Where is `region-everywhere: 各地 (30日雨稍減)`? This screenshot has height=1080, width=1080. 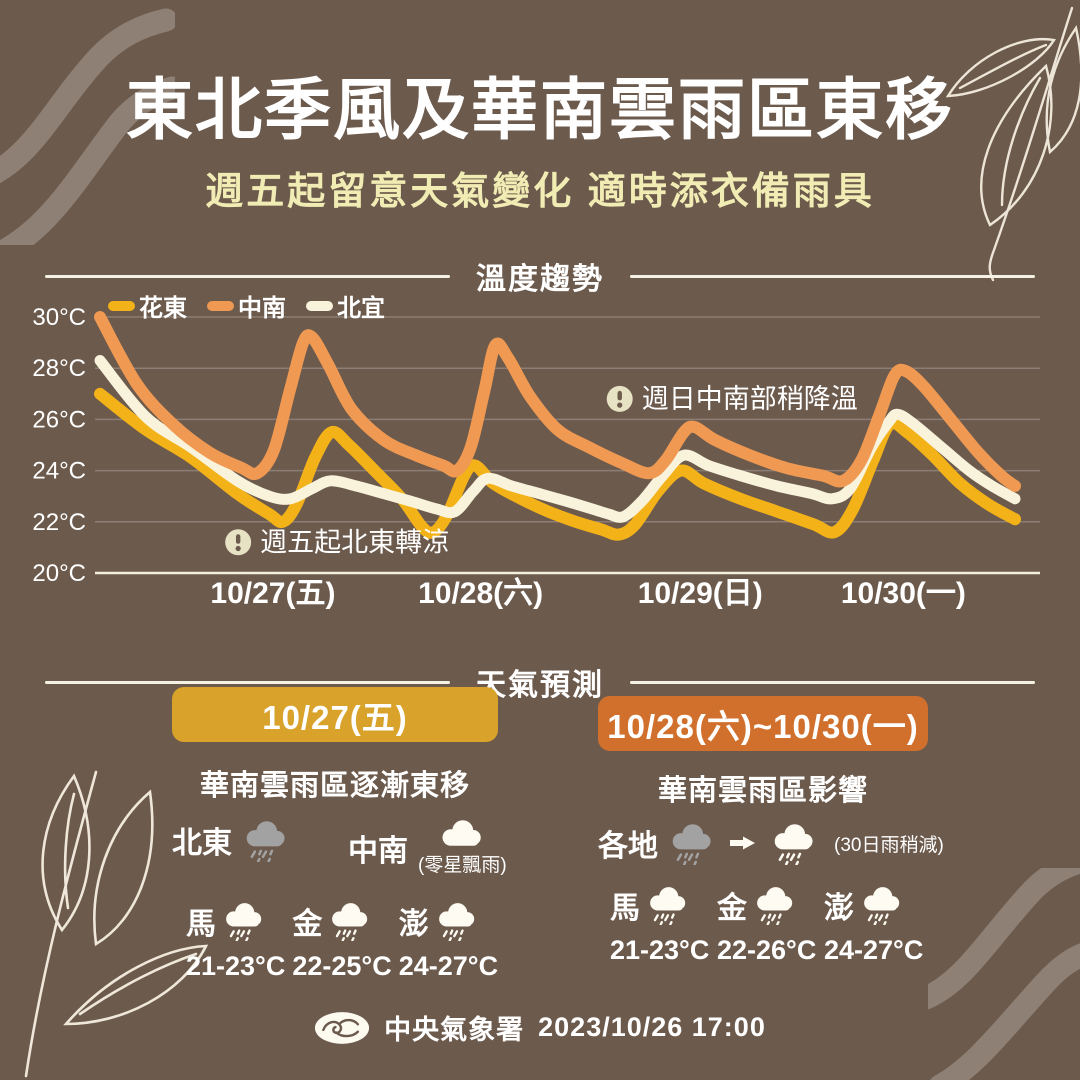 region-everywhere: 各地 (30日雨稍減) is located at coordinates (771, 843).